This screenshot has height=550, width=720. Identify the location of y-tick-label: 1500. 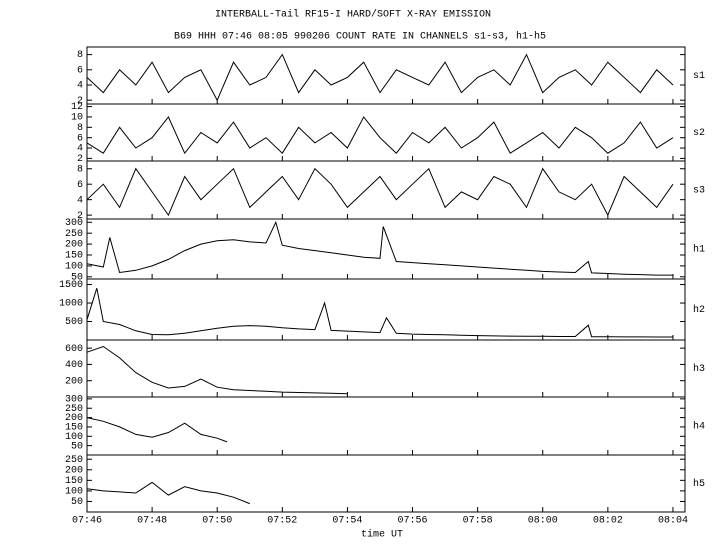
(71, 285).